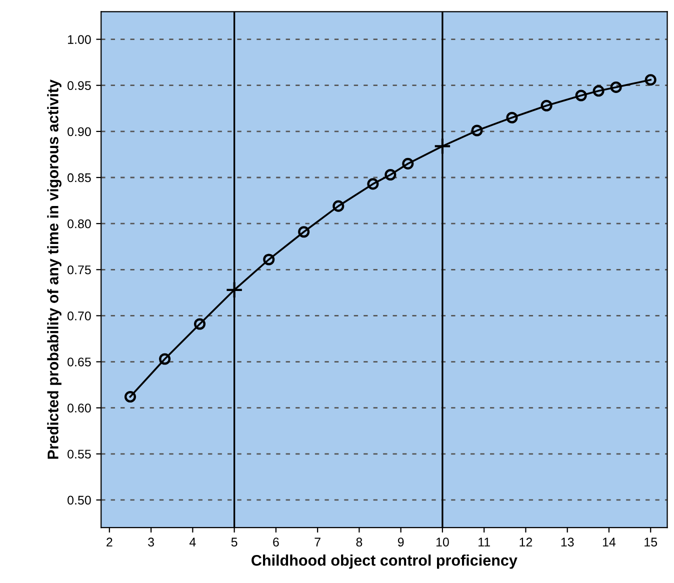 This screenshot has height=583, width=674. What do you see at coordinates (276, 542) in the screenshot?
I see `x-tick-label: 6` at bounding box center [276, 542].